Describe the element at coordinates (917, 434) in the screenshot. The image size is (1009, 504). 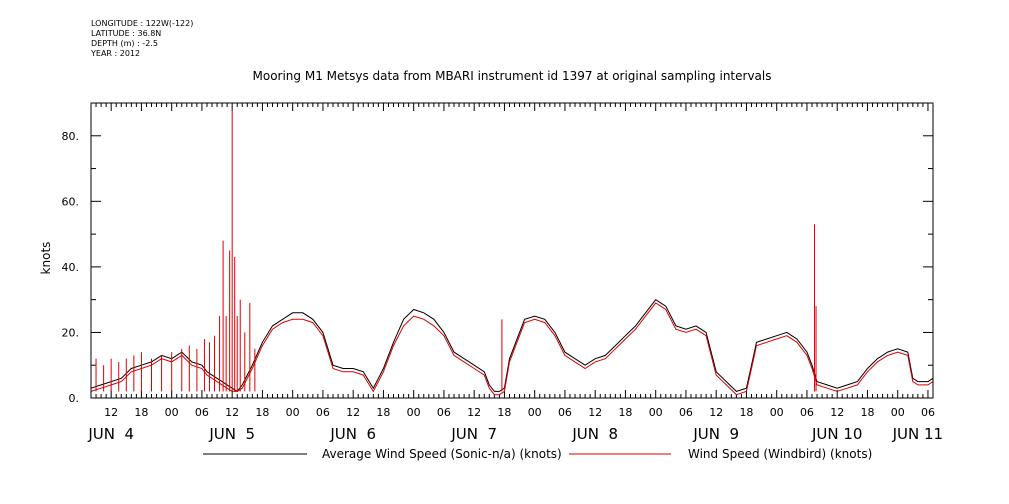
I see `day-label: JUN 11` at that location.